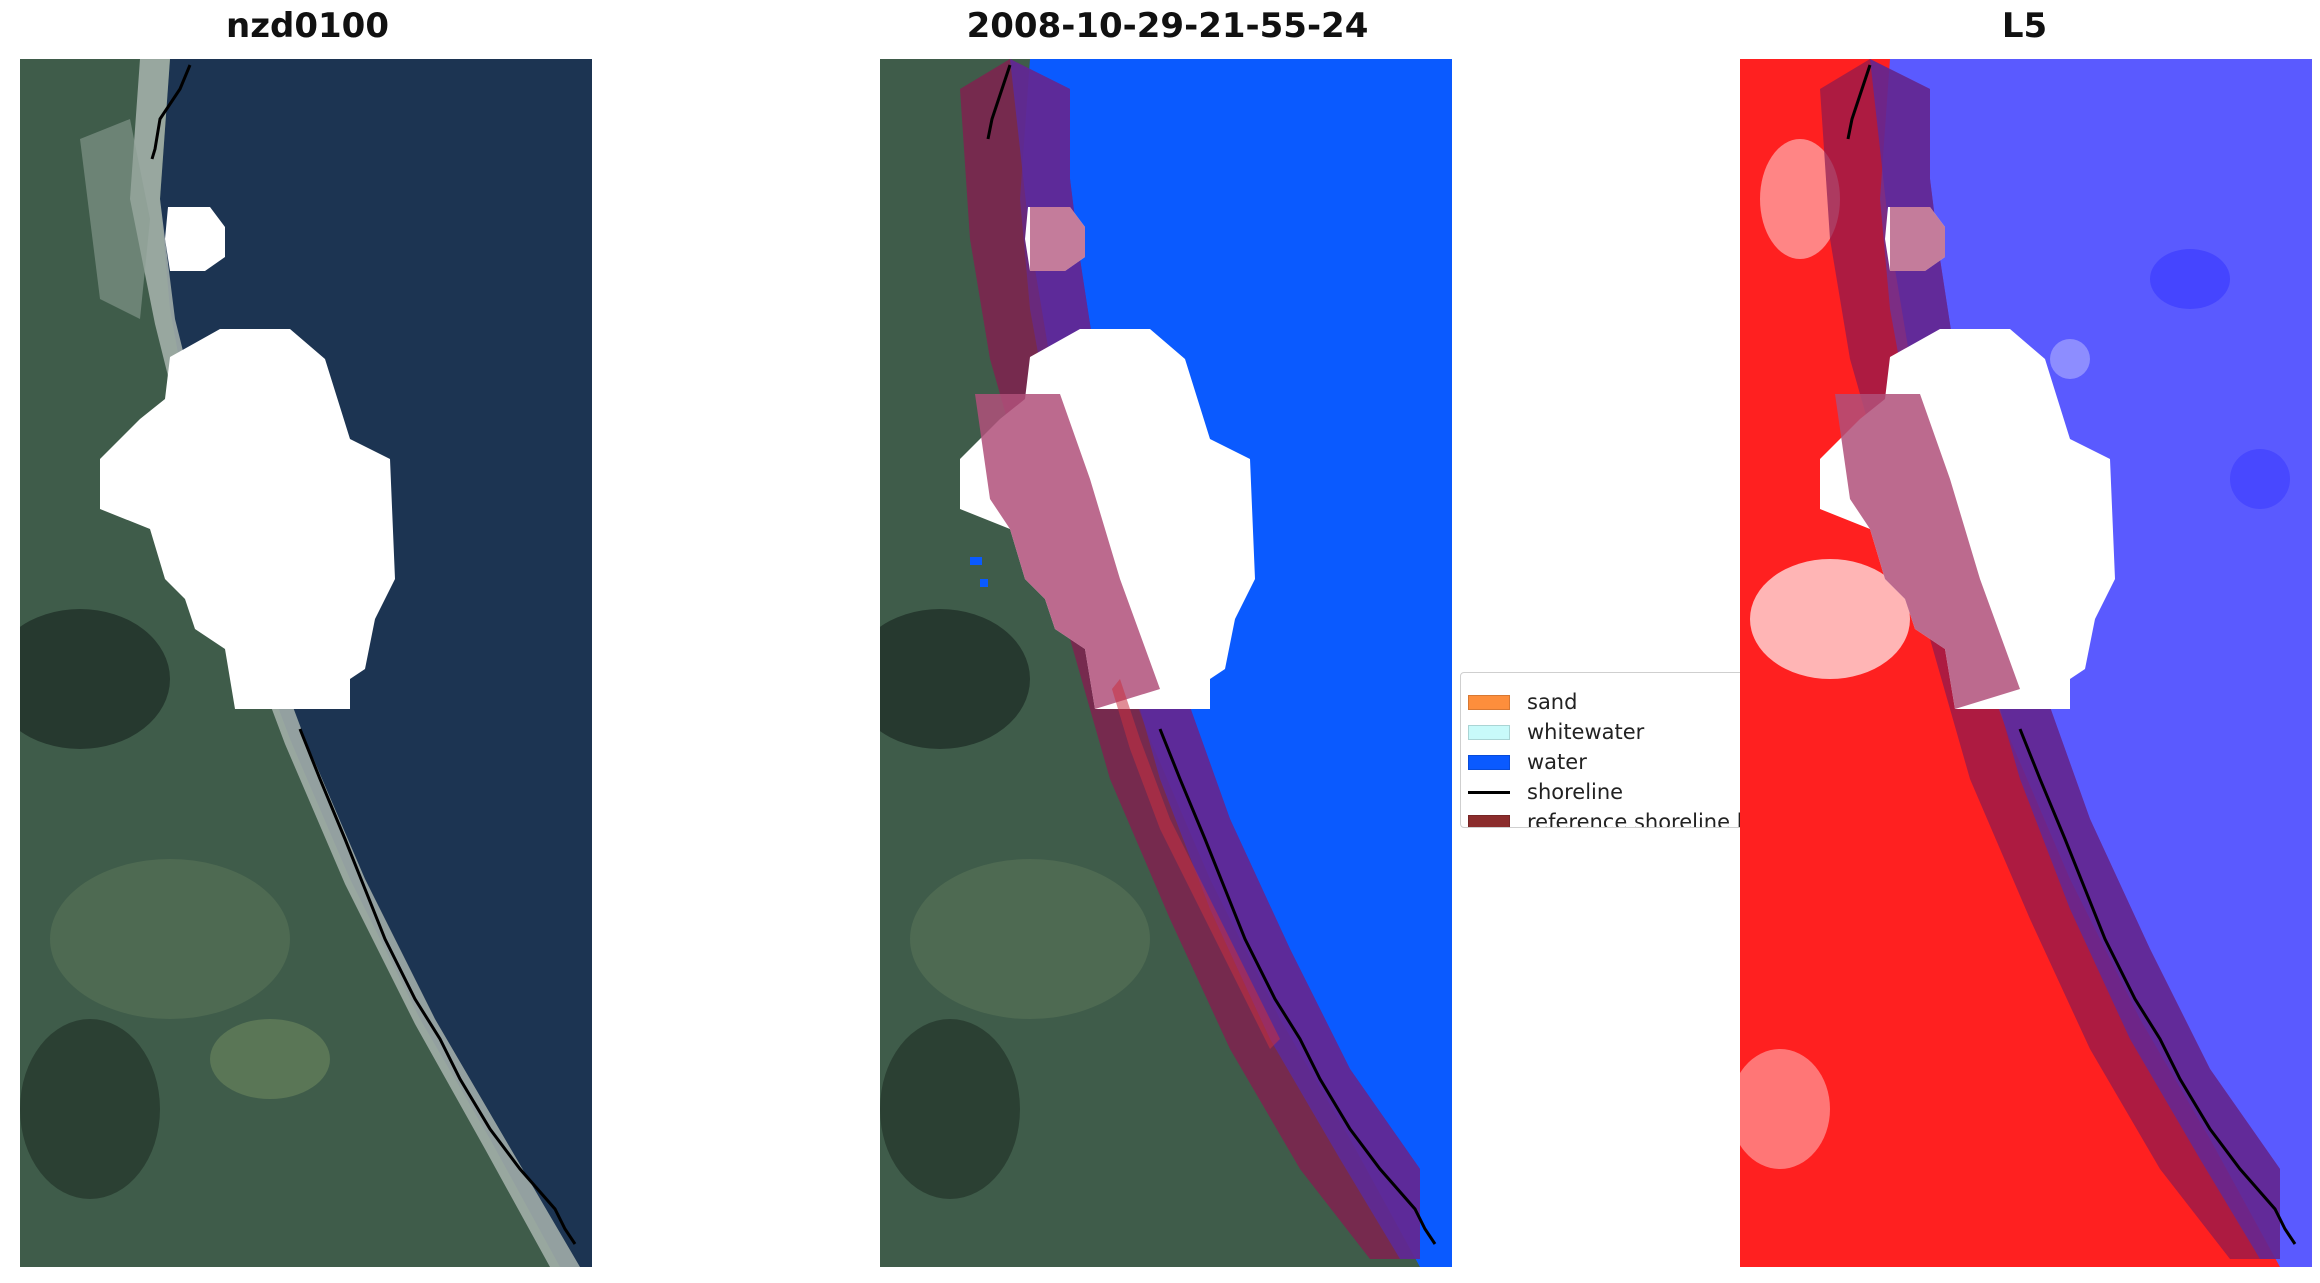  I want to click on legend-item-whitewater: whitewater, so click(1610, 732).